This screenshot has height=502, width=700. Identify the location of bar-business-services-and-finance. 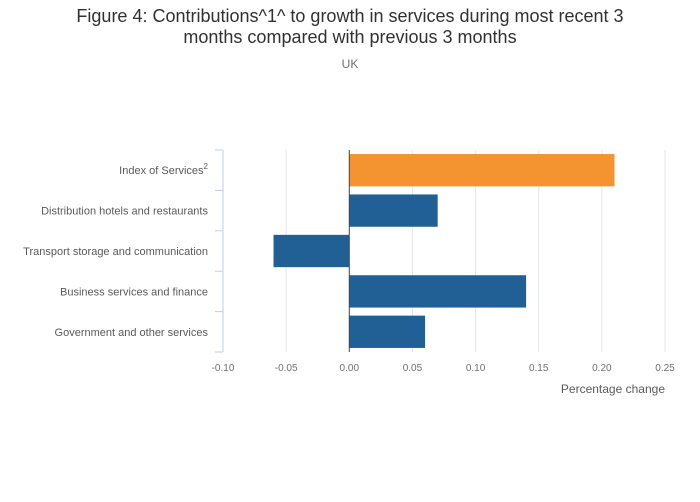
(438, 291).